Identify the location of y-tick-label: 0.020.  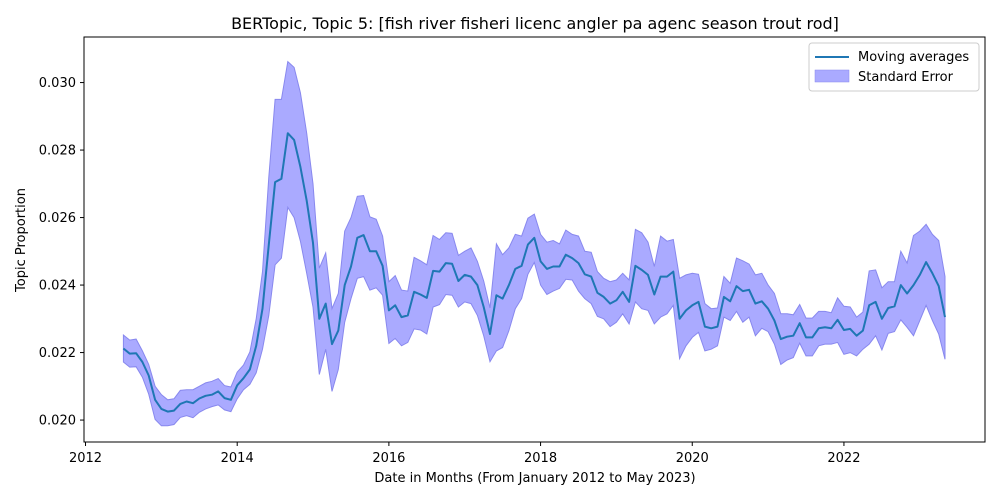
(57, 421).